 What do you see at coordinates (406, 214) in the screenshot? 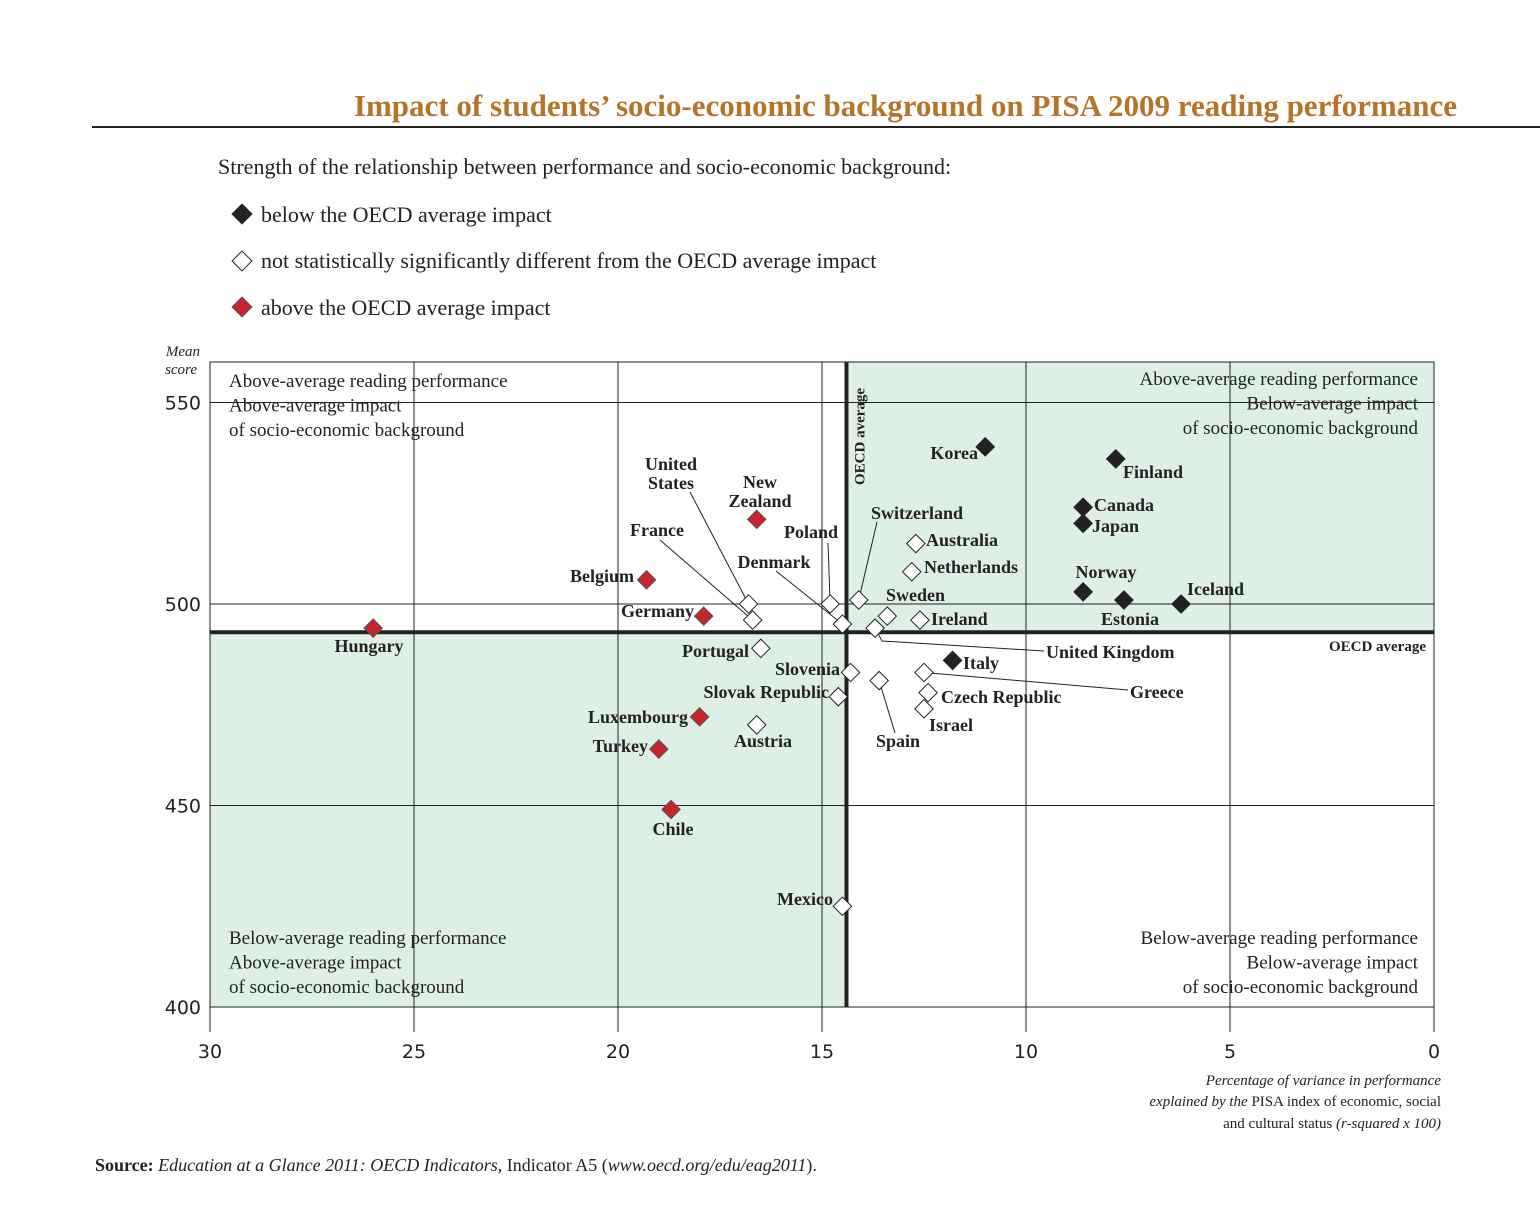
I see `legend-label-below: below the OECD average impact` at bounding box center [406, 214].